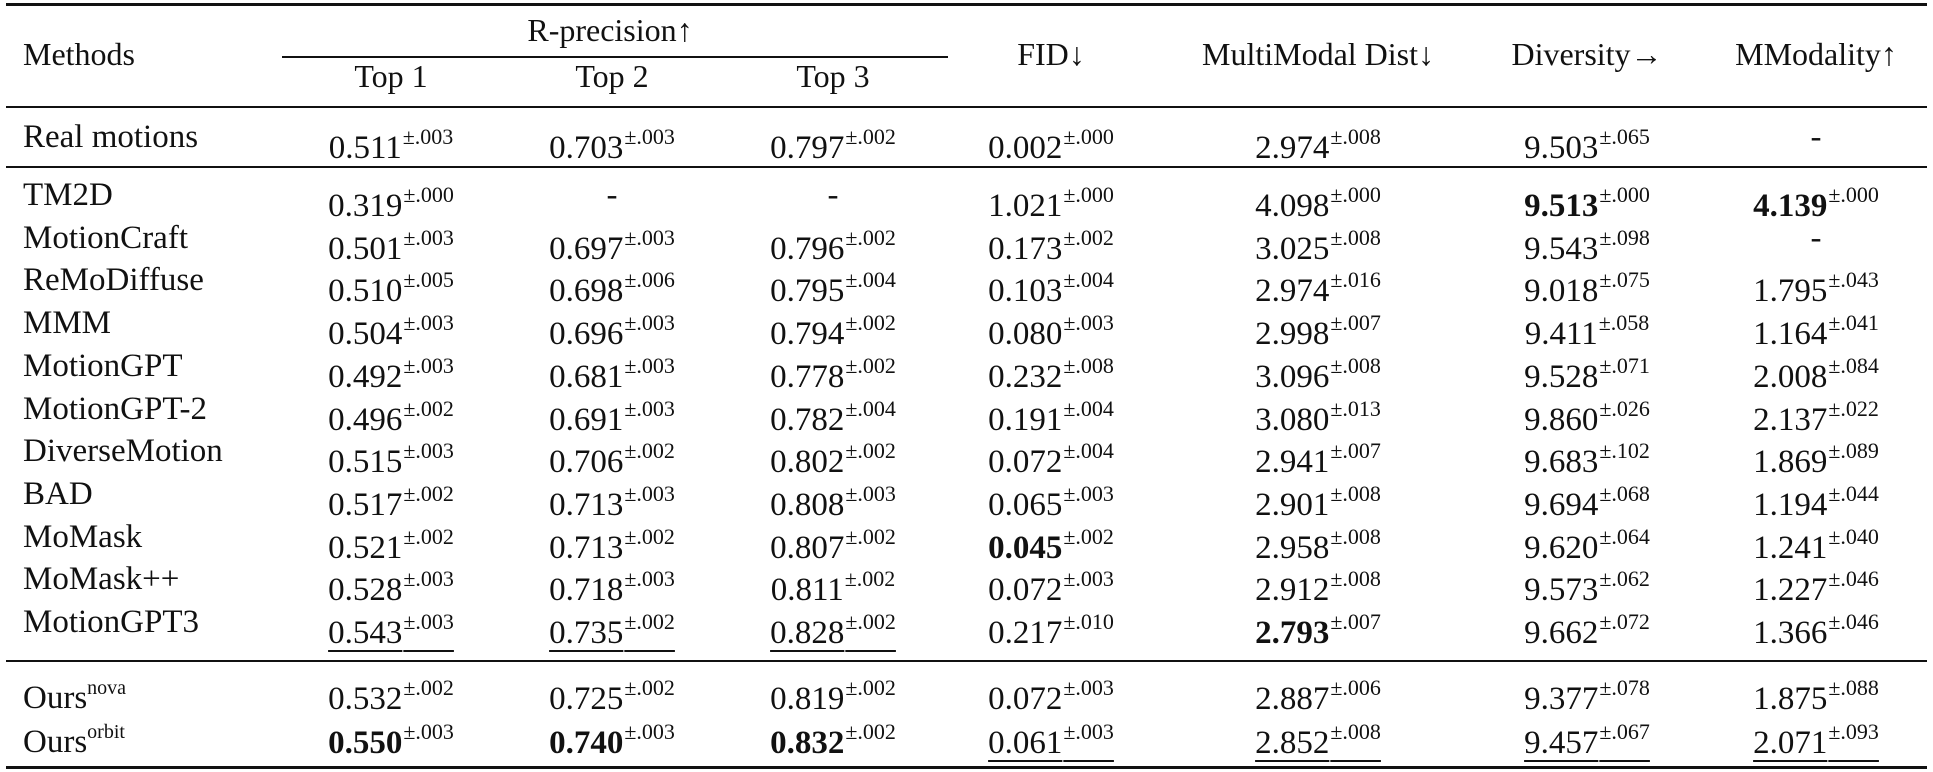  I want to click on cell-fid: 0.191±.004, so click(1051, 414).